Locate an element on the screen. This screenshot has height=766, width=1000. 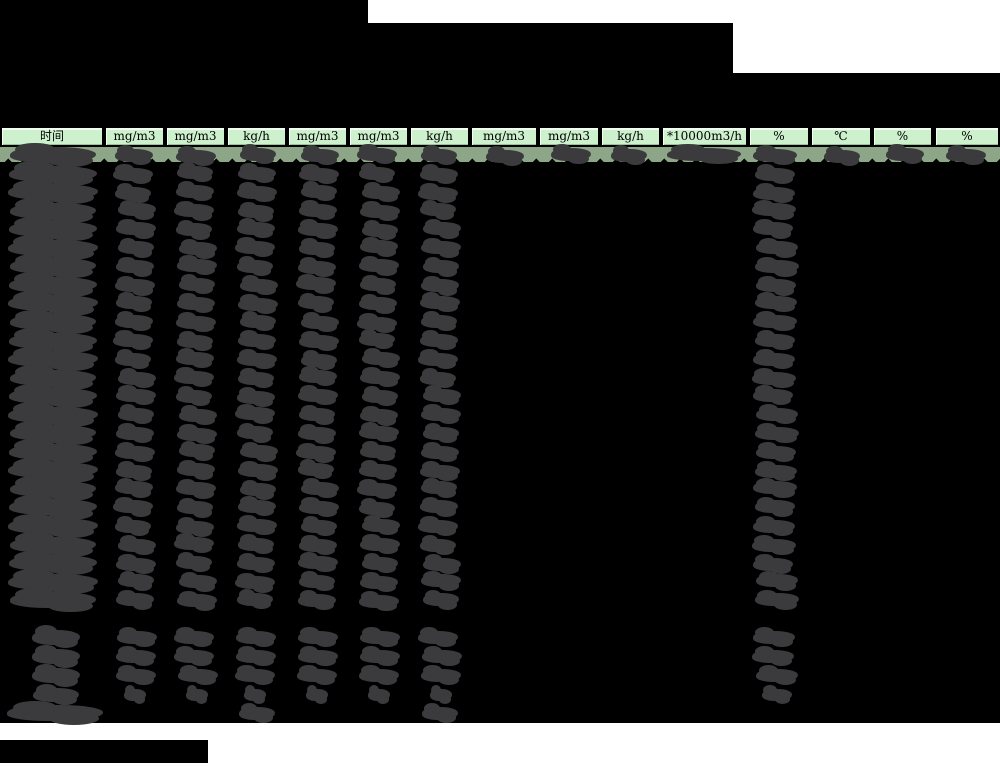
column-header-unit-2: mg/m3 is located at coordinates (195, 136).